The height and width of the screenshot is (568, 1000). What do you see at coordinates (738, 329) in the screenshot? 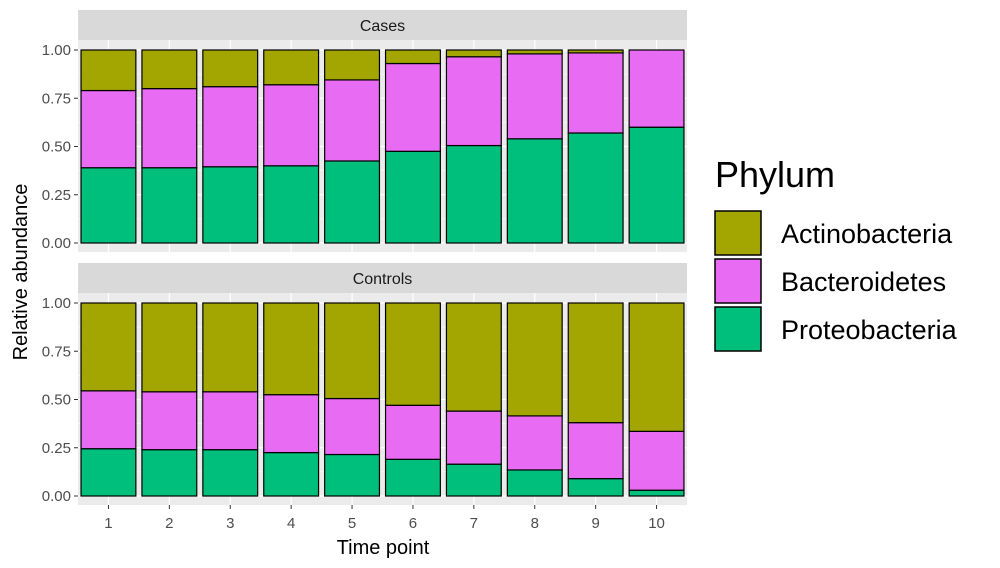
I see `legend-key-proteobacteria` at bounding box center [738, 329].